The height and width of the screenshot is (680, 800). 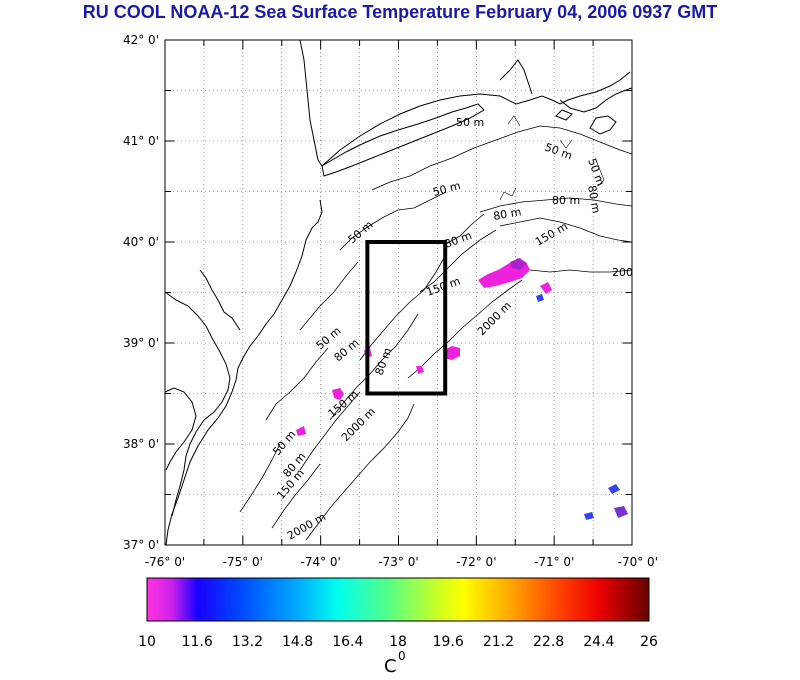 I want to click on latitude-label: 42° 0', so click(x=141, y=40).